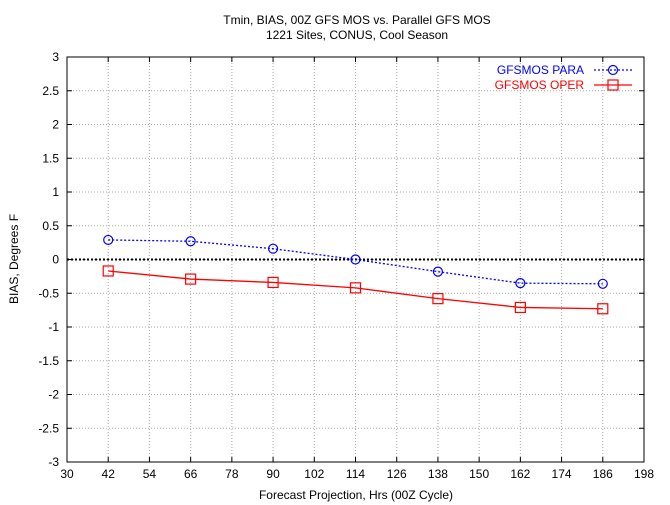  Describe the element at coordinates (53, 395) in the screenshot. I see `y-tick-label: -2` at that location.